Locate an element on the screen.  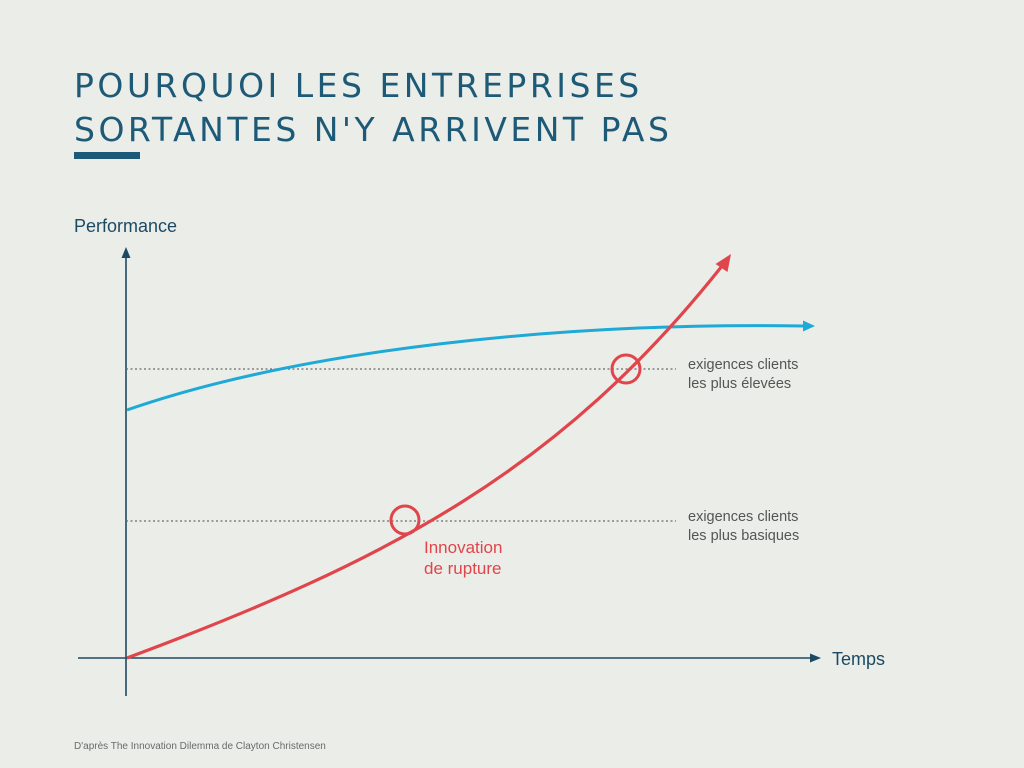
basic-requirements-crossing-marker is located at coordinates (405, 520).